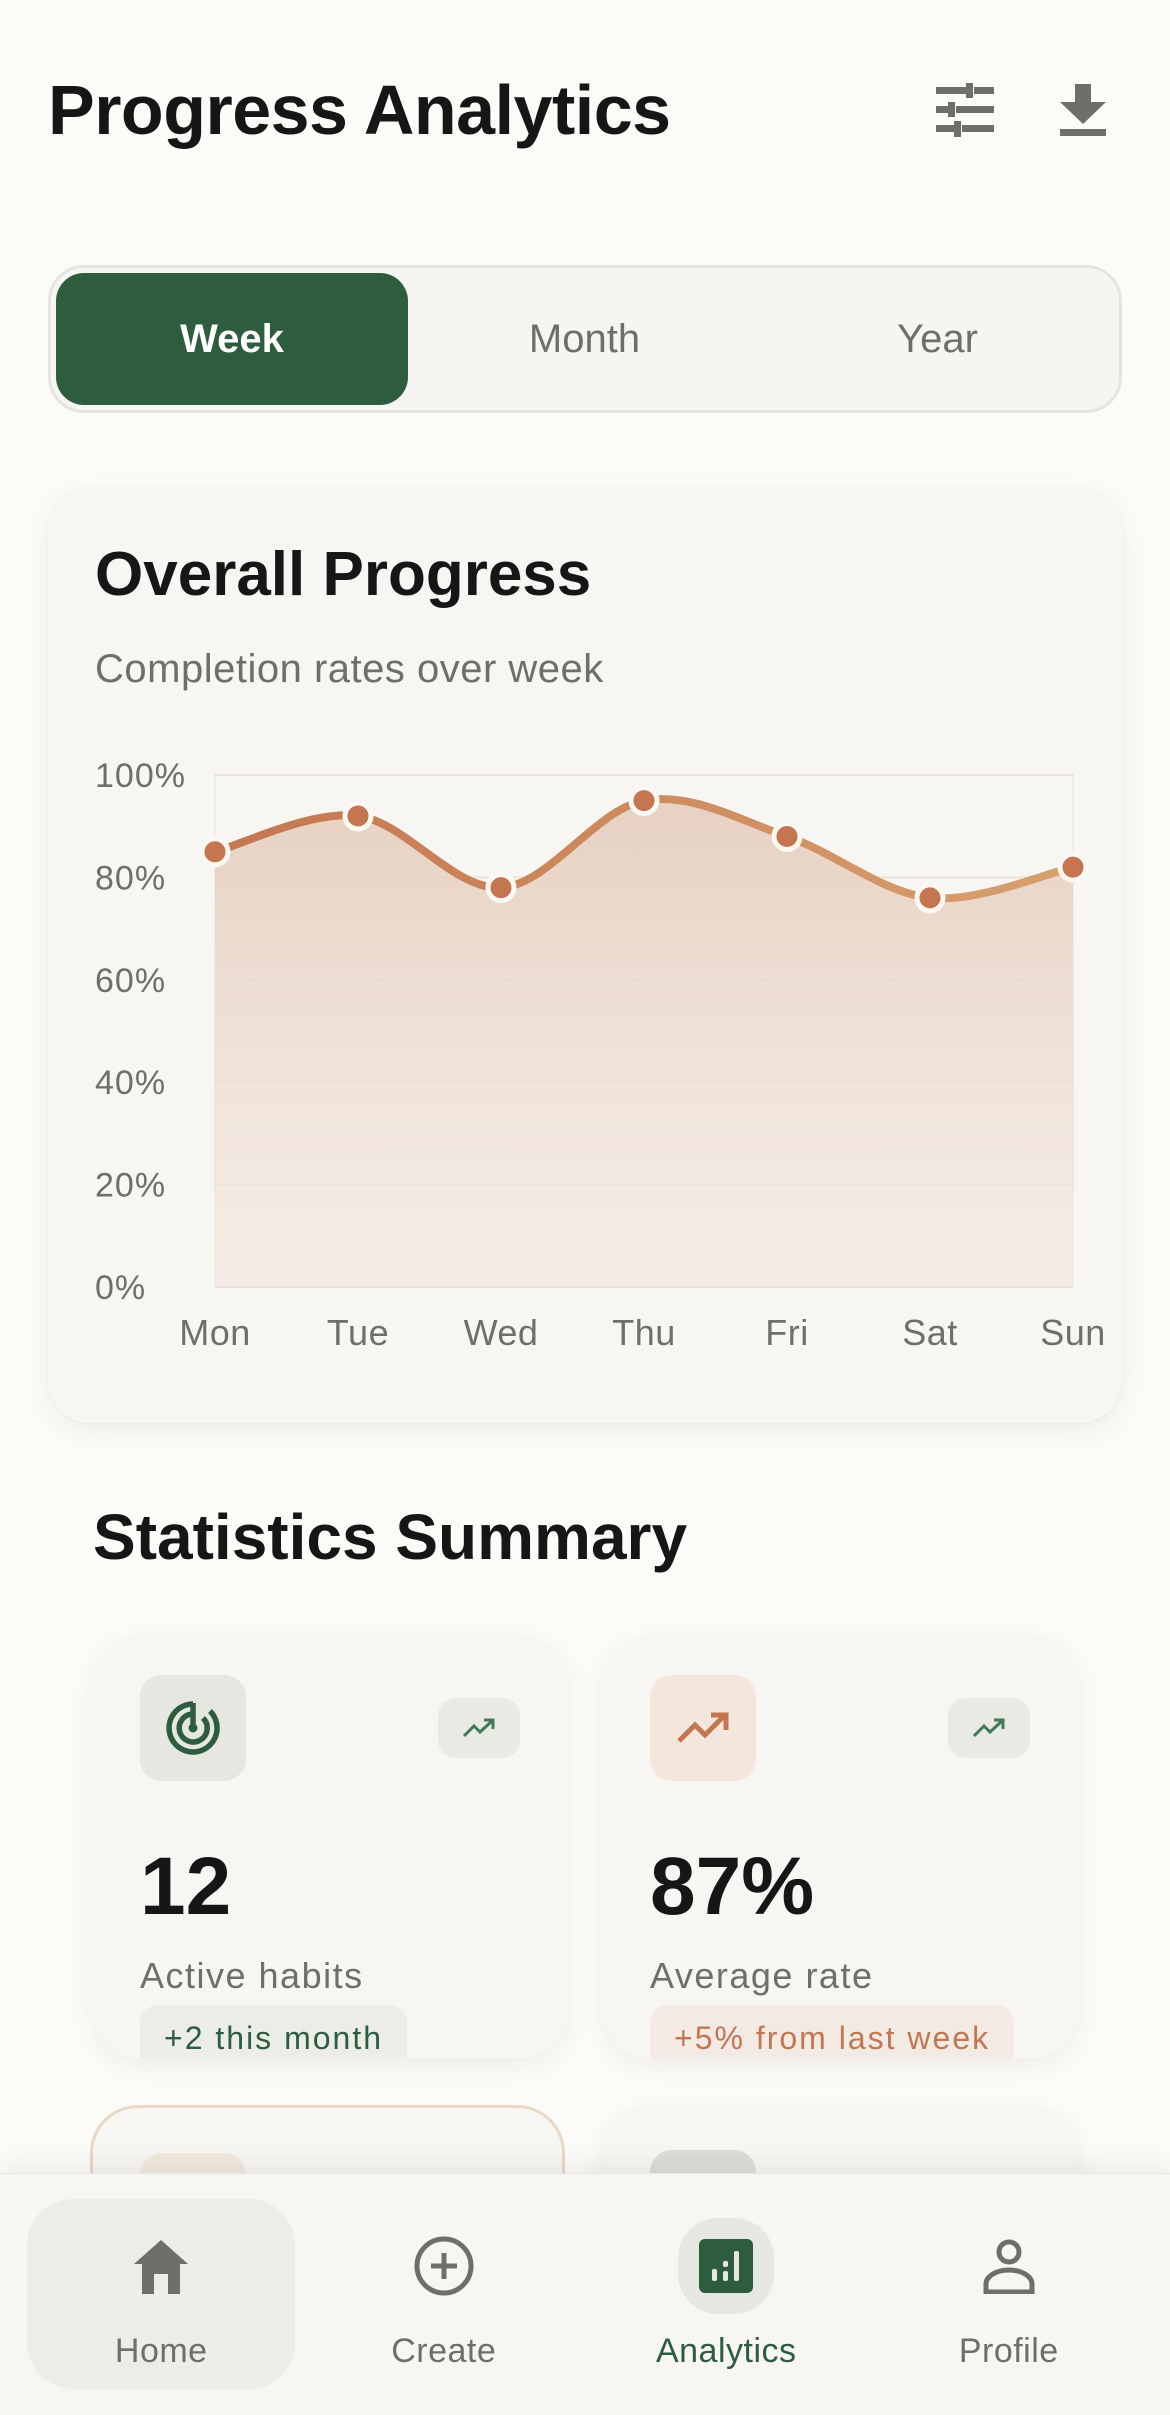 The width and height of the screenshot is (1170, 2415). I want to click on y-tick-label: 0%, so click(120, 1288).